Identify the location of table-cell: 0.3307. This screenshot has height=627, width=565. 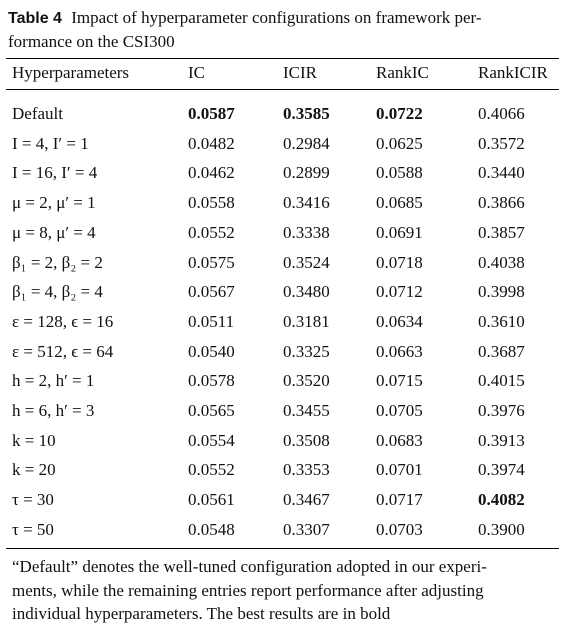
(306, 529).